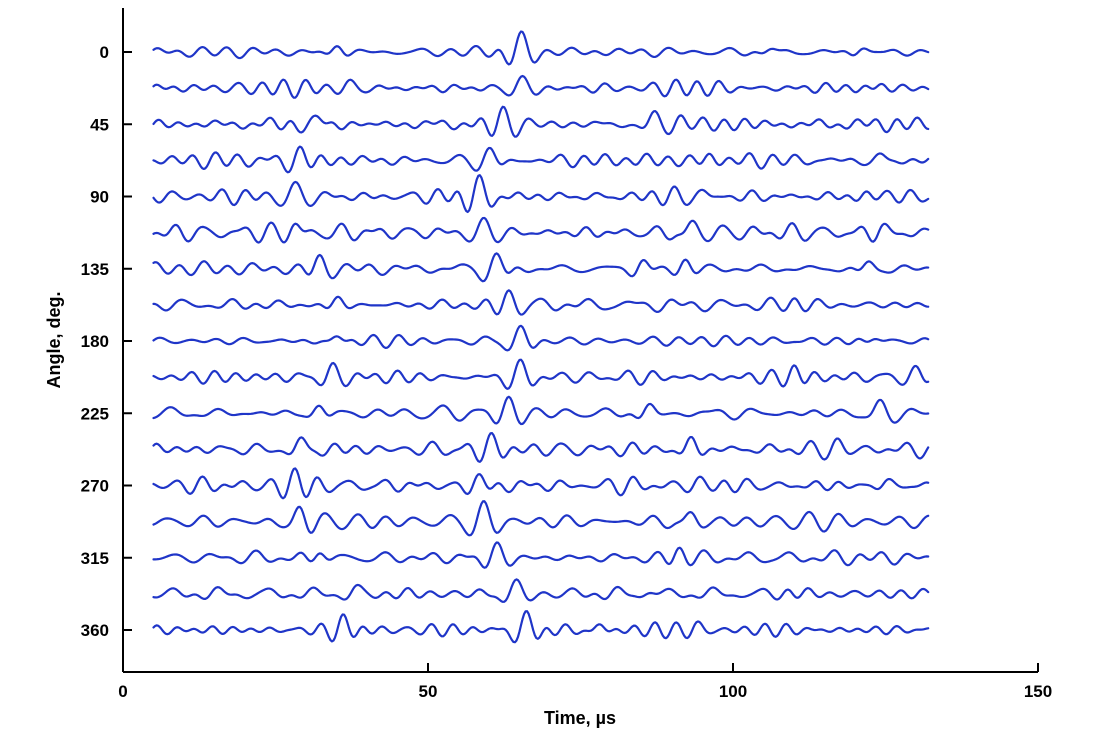  What do you see at coordinates (95, 630) in the screenshot?
I see `y-tick-label: 360` at bounding box center [95, 630].